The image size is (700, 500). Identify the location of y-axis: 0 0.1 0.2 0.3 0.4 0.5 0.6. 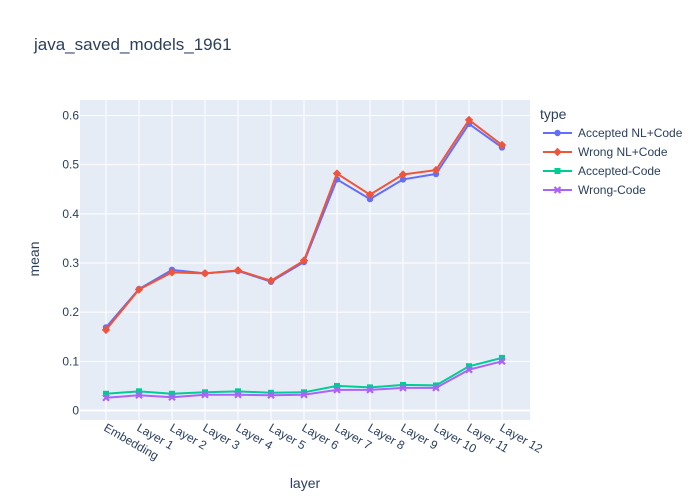
(70, 263).